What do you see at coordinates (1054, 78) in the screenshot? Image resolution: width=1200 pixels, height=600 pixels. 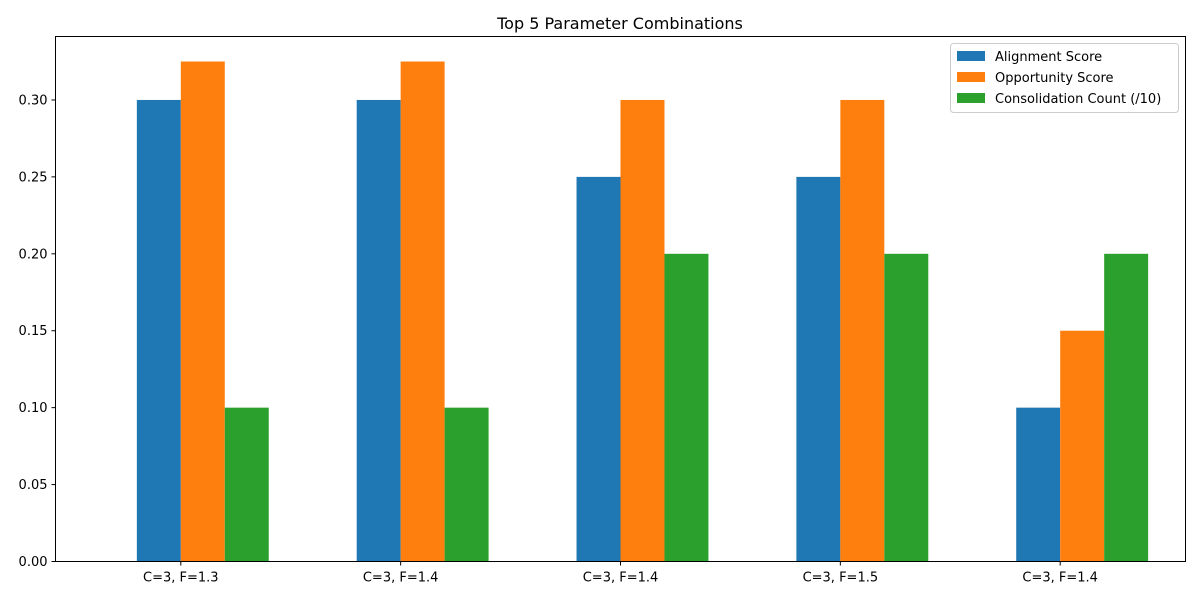 I see `legend-label: Opportunity Score` at bounding box center [1054, 78].